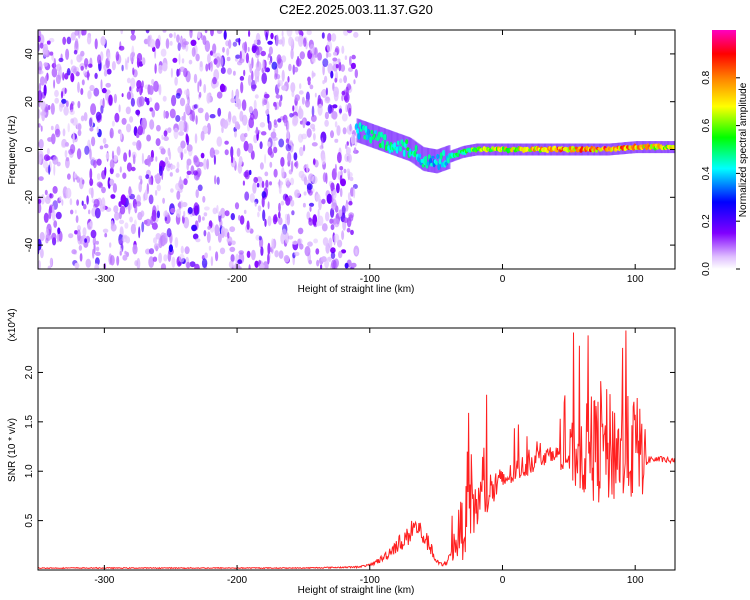 The image size is (750, 600). Describe the element at coordinates (724, 149) in the screenshot. I see `colorbar-gradient` at that location.